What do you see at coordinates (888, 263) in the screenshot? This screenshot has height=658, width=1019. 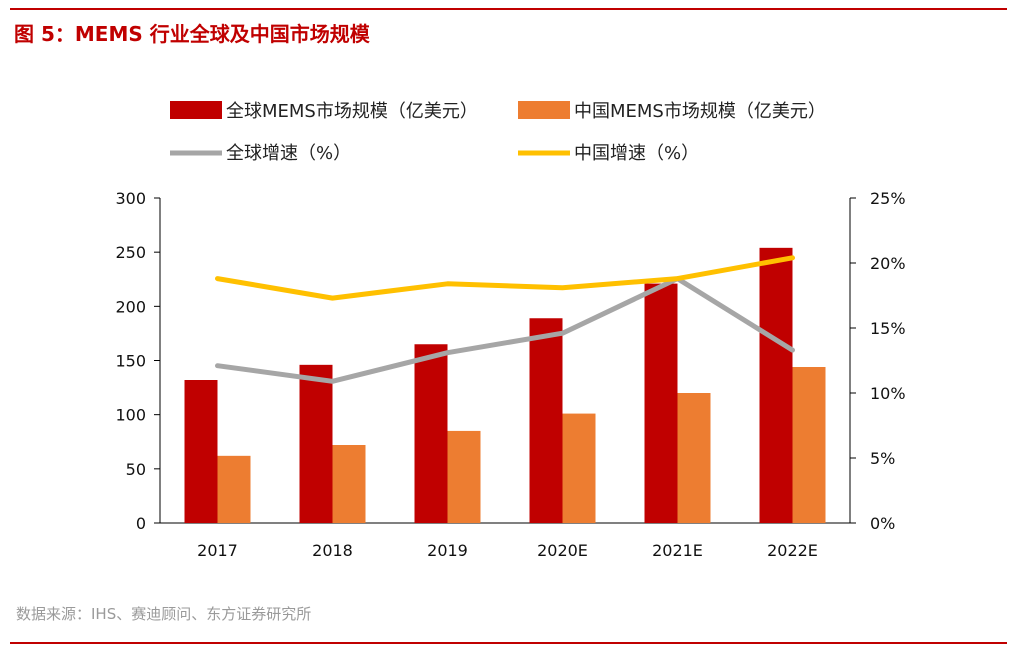 I see `right-tick-label: 20%` at bounding box center [888, 263].